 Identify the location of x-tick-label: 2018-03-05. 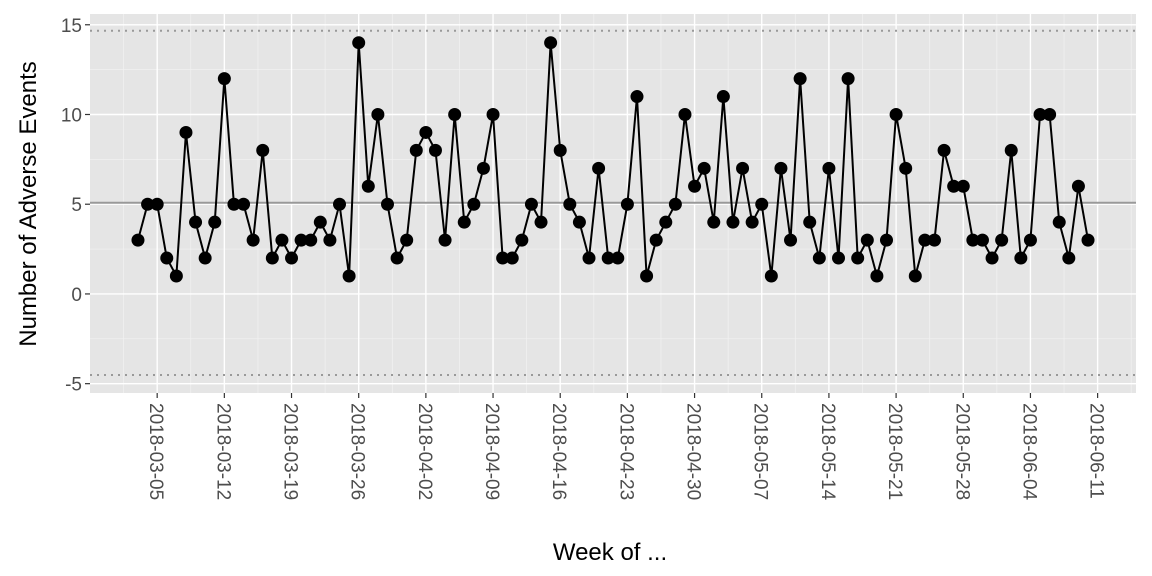
(155, 451).